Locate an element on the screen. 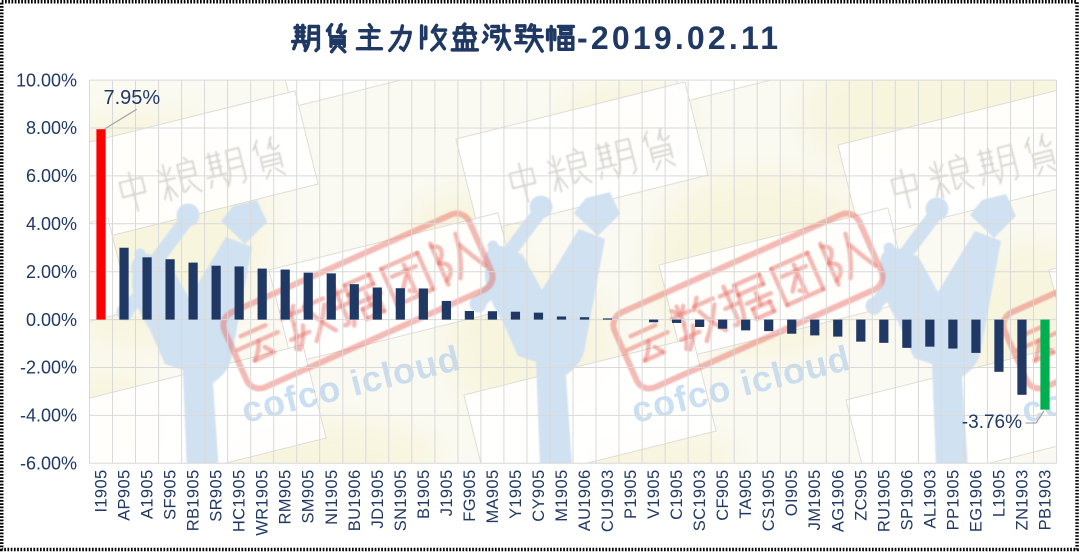 The image size is (1080, 552). svg-text: SP1906 is located at coordinates (907, 500).